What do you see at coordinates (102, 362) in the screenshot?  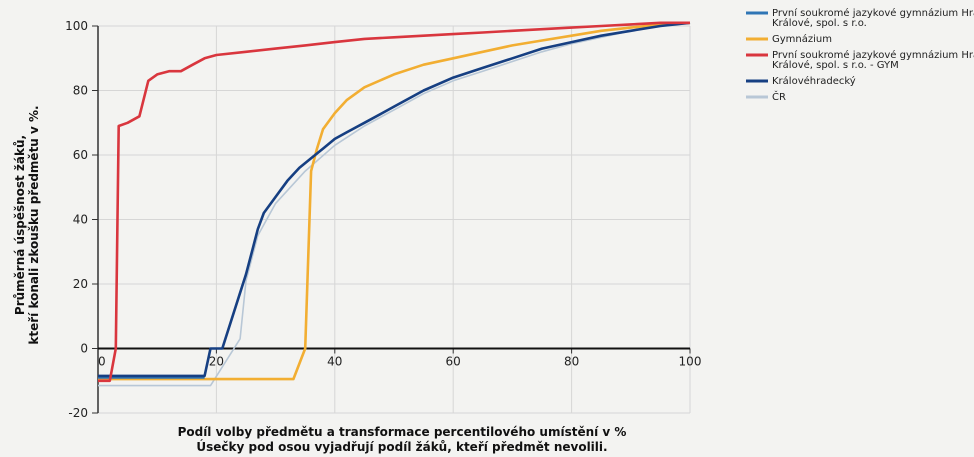 I see `x-tick-label: 0` at bounding box center [102, 362].